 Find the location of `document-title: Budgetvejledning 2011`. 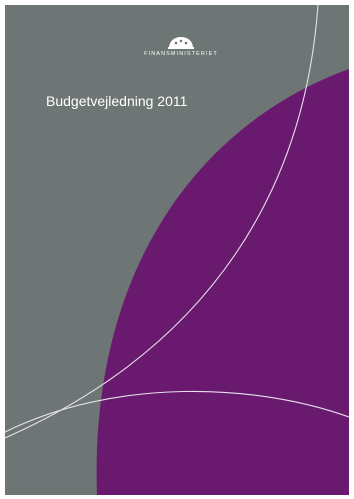

document-title: Budgetvejledning 2011 is located at coordinates (117, 101).